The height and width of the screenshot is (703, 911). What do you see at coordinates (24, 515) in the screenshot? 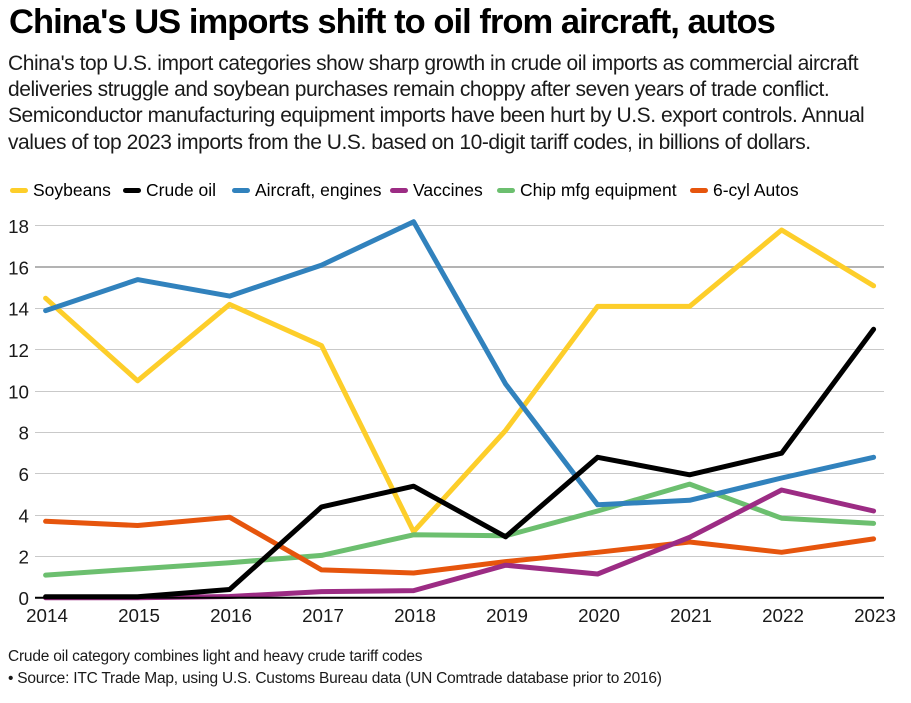
I see `svg-text: 4` at bounding box center [24, 515].